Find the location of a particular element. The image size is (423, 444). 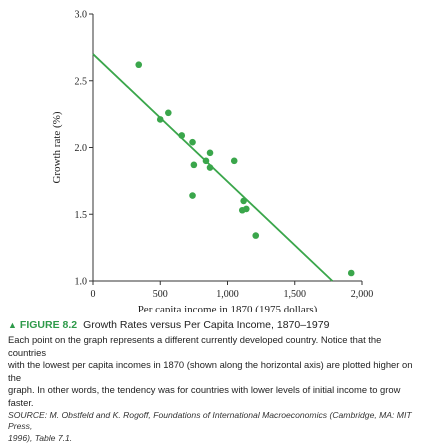

x-tick-label: 2,000 is located at coordinates (362, 294).